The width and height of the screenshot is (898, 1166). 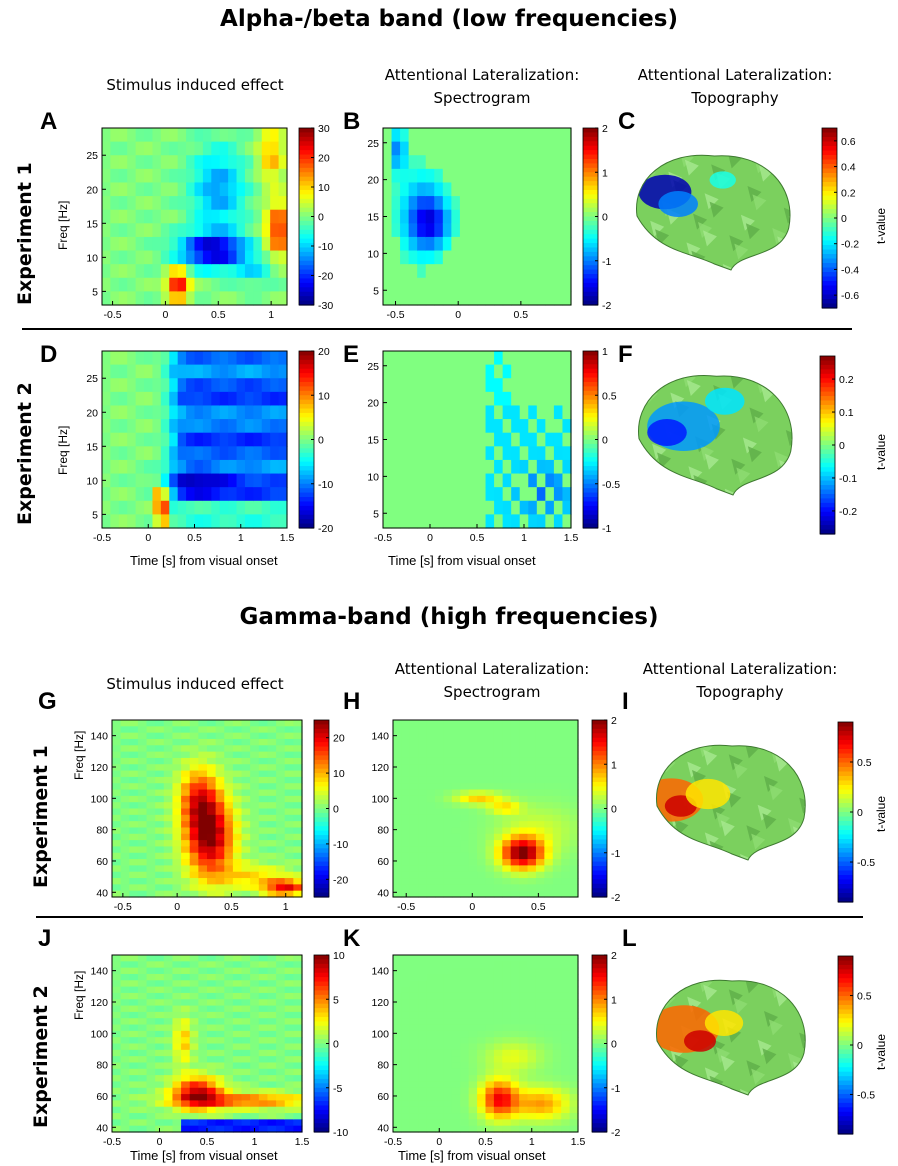 I want to click on colorbar-tick-label: 1, so click(x=614, y=765).